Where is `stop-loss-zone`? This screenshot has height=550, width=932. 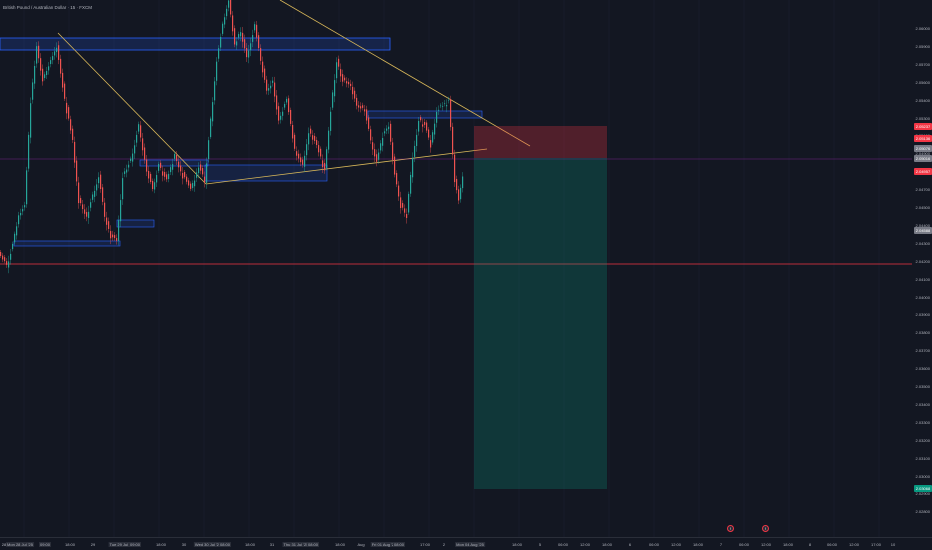
stop-loss-zone is located at coordinates (540, 142).